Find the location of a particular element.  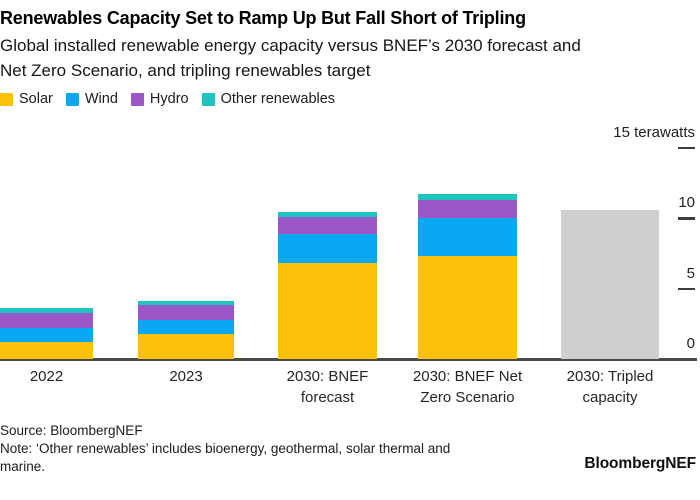

legend-swatch-other-renewables is located at coordinates (208, 99).